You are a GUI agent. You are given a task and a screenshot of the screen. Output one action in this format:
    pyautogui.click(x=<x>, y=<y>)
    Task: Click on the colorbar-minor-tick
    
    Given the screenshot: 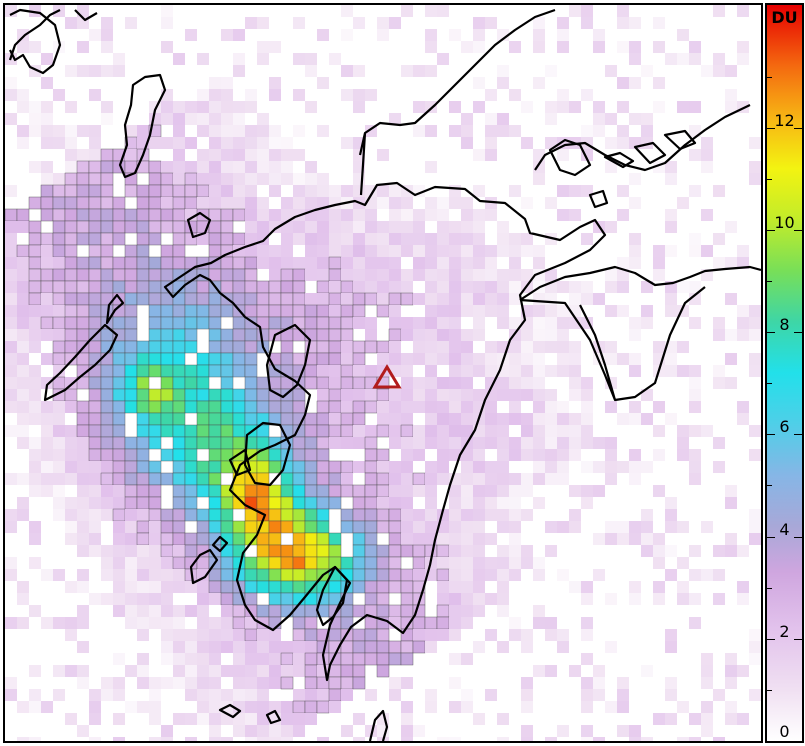 What is the action you would take?
    pyautogui.click(x=769, y=486)
    